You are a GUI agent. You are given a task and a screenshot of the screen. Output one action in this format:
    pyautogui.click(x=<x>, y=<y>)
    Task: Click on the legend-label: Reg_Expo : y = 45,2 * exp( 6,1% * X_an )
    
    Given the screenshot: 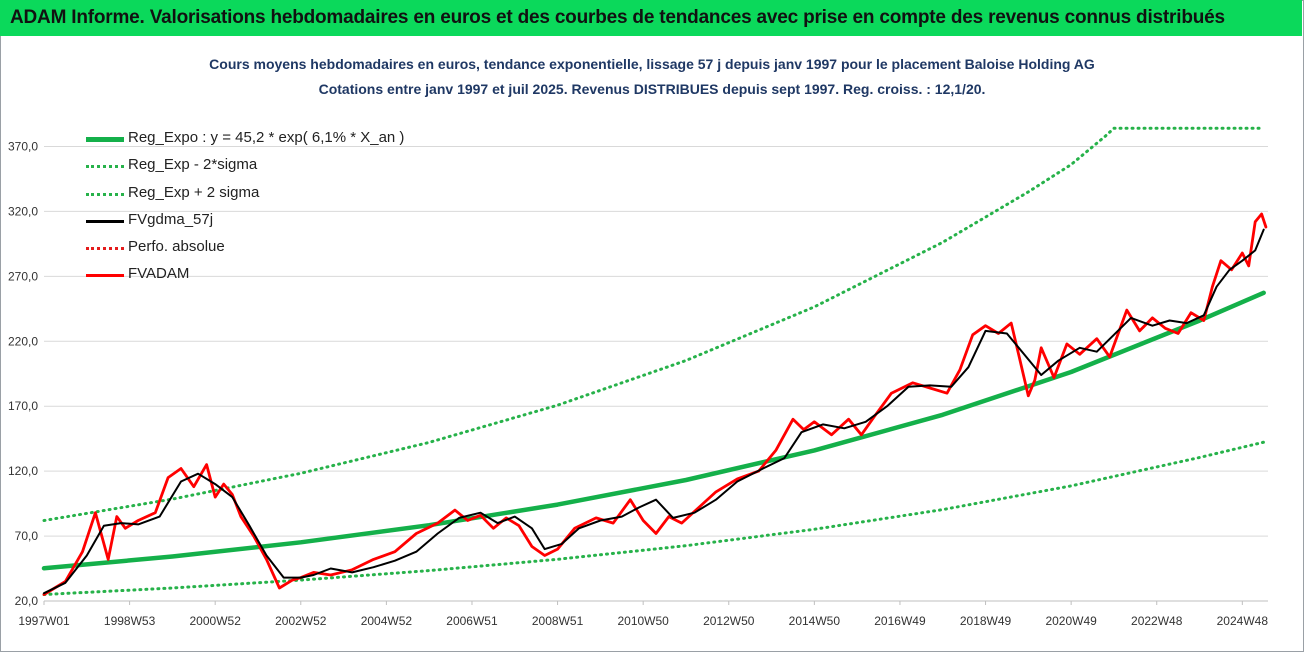 What is the action you would take?
    pyautogui.click(x=266, y=137)
    